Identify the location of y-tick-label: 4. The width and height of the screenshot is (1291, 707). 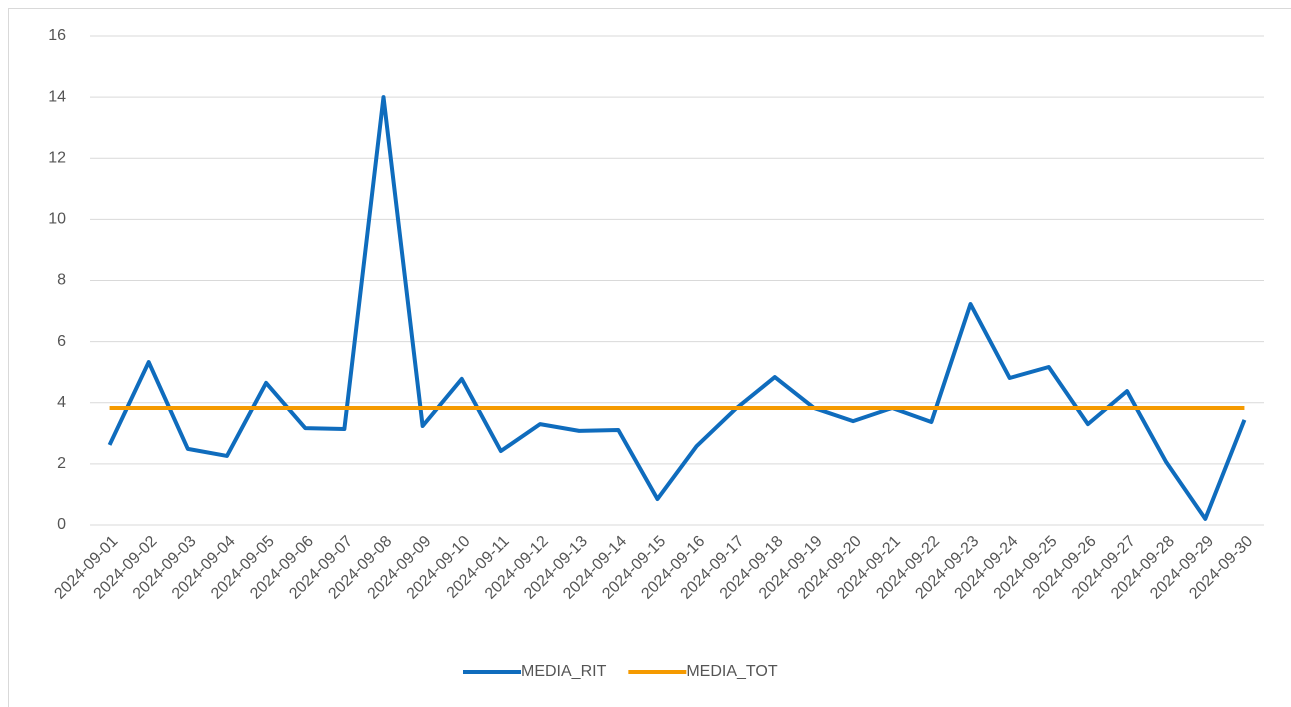
(61, 402).